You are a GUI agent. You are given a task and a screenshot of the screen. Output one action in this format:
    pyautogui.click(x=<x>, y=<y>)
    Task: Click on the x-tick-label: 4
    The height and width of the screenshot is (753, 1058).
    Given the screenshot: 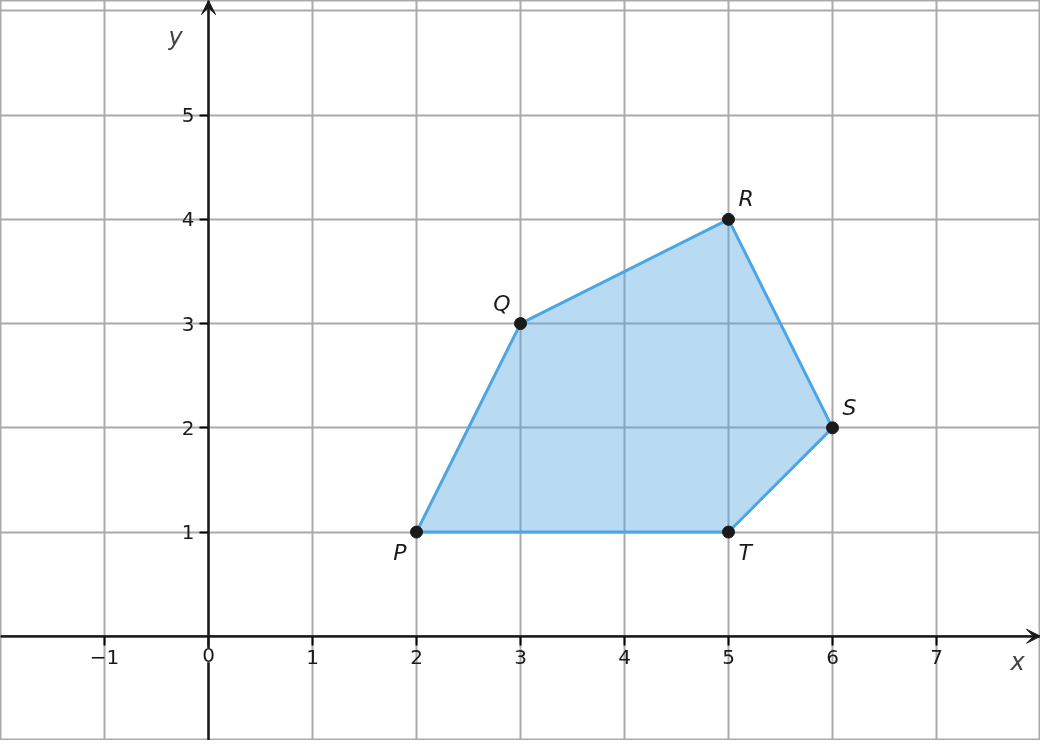 What is the action you would take?
    pyautogui.click(x=624, y=657)
    